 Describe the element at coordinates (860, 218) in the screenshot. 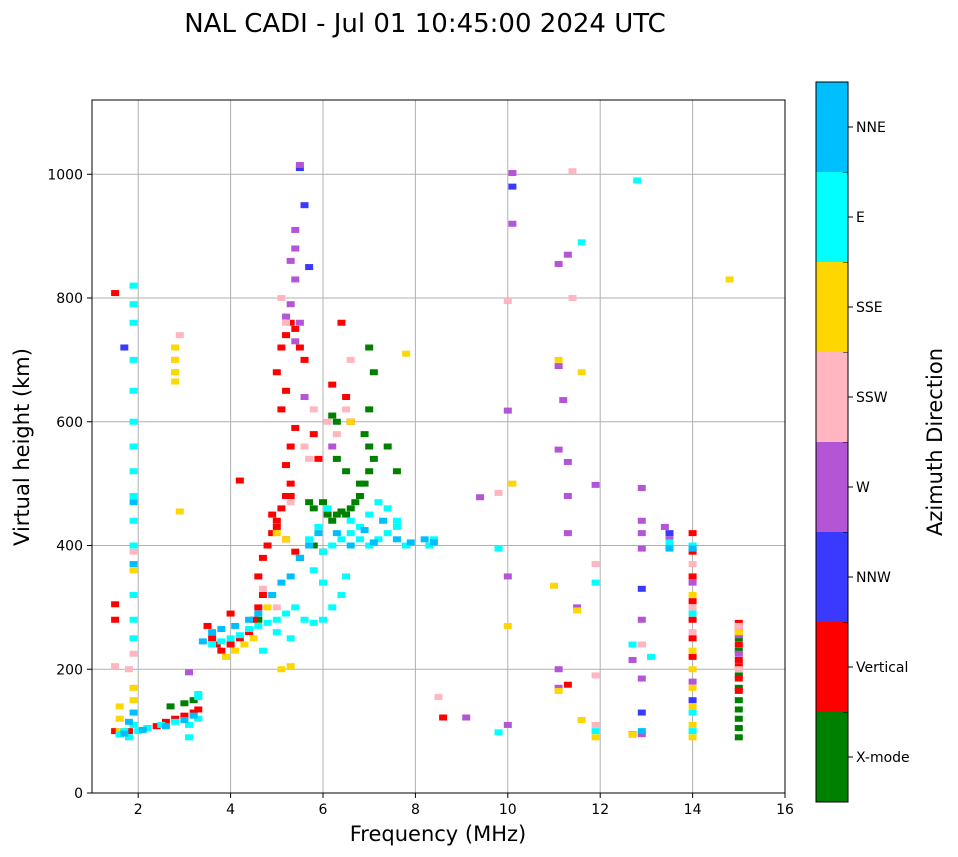

I see `colorbar-label-e: E` at that location.